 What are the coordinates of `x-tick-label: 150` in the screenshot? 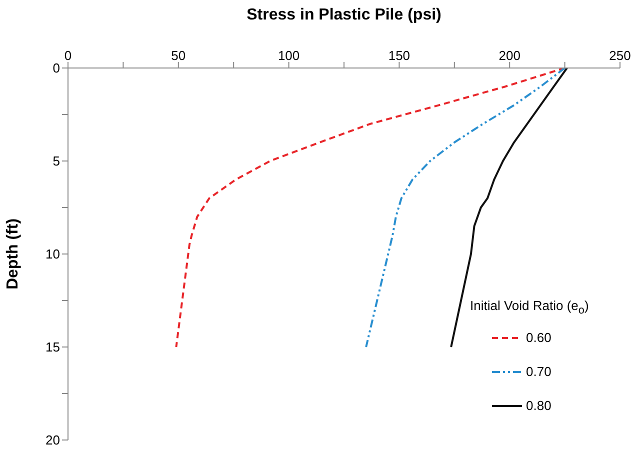 It's located at (399, 55).